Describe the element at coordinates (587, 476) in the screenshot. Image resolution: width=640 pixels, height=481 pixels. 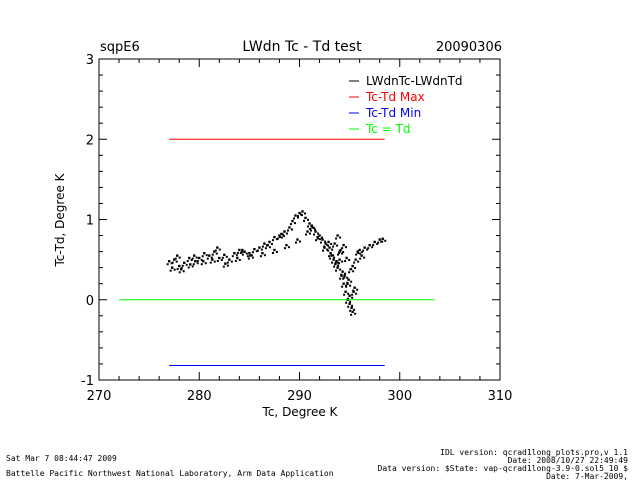
I see `footer-run-date: Date: 7-Mar-2009,` at that location.